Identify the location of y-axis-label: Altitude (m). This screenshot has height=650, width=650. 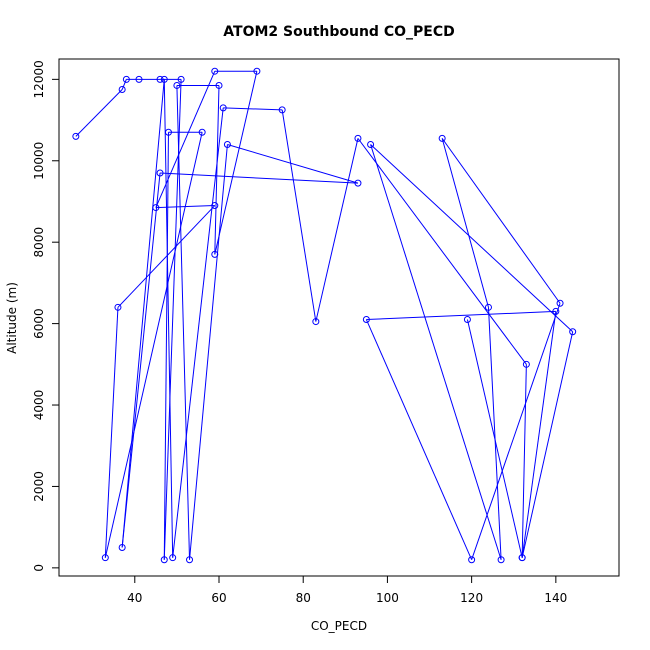
(12, 318).